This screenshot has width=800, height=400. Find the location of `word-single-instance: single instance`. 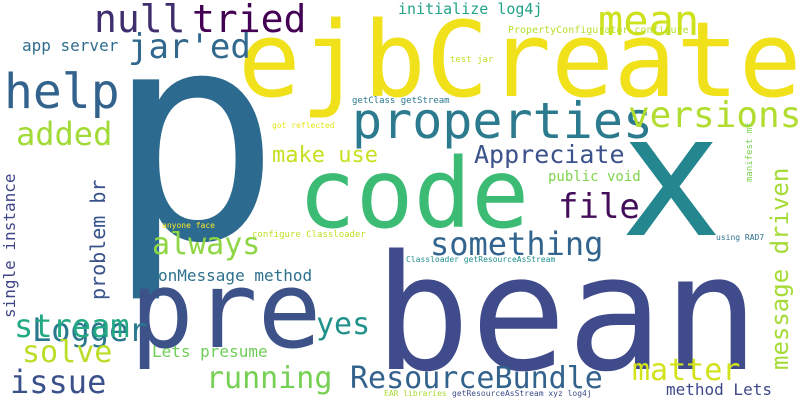

word-single-instance: single instance is located at coordinates (9, 246).